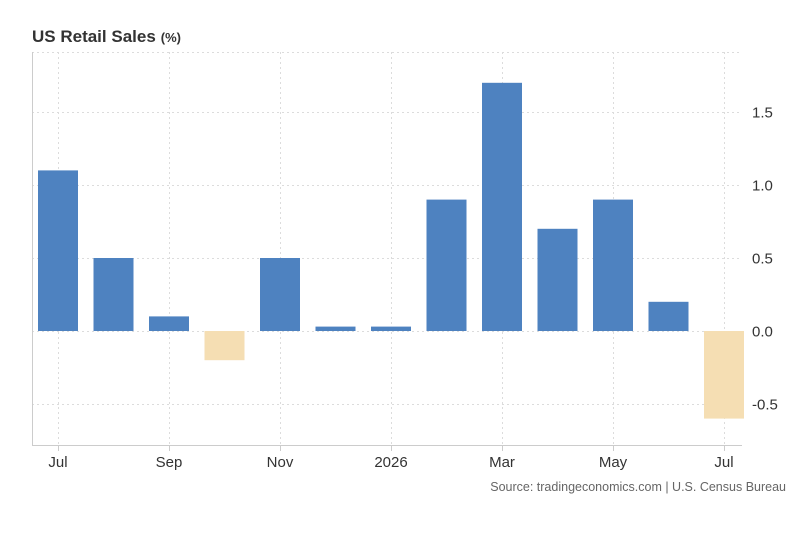  I want to click on chart-title-unit: (%), so click(171, 37).